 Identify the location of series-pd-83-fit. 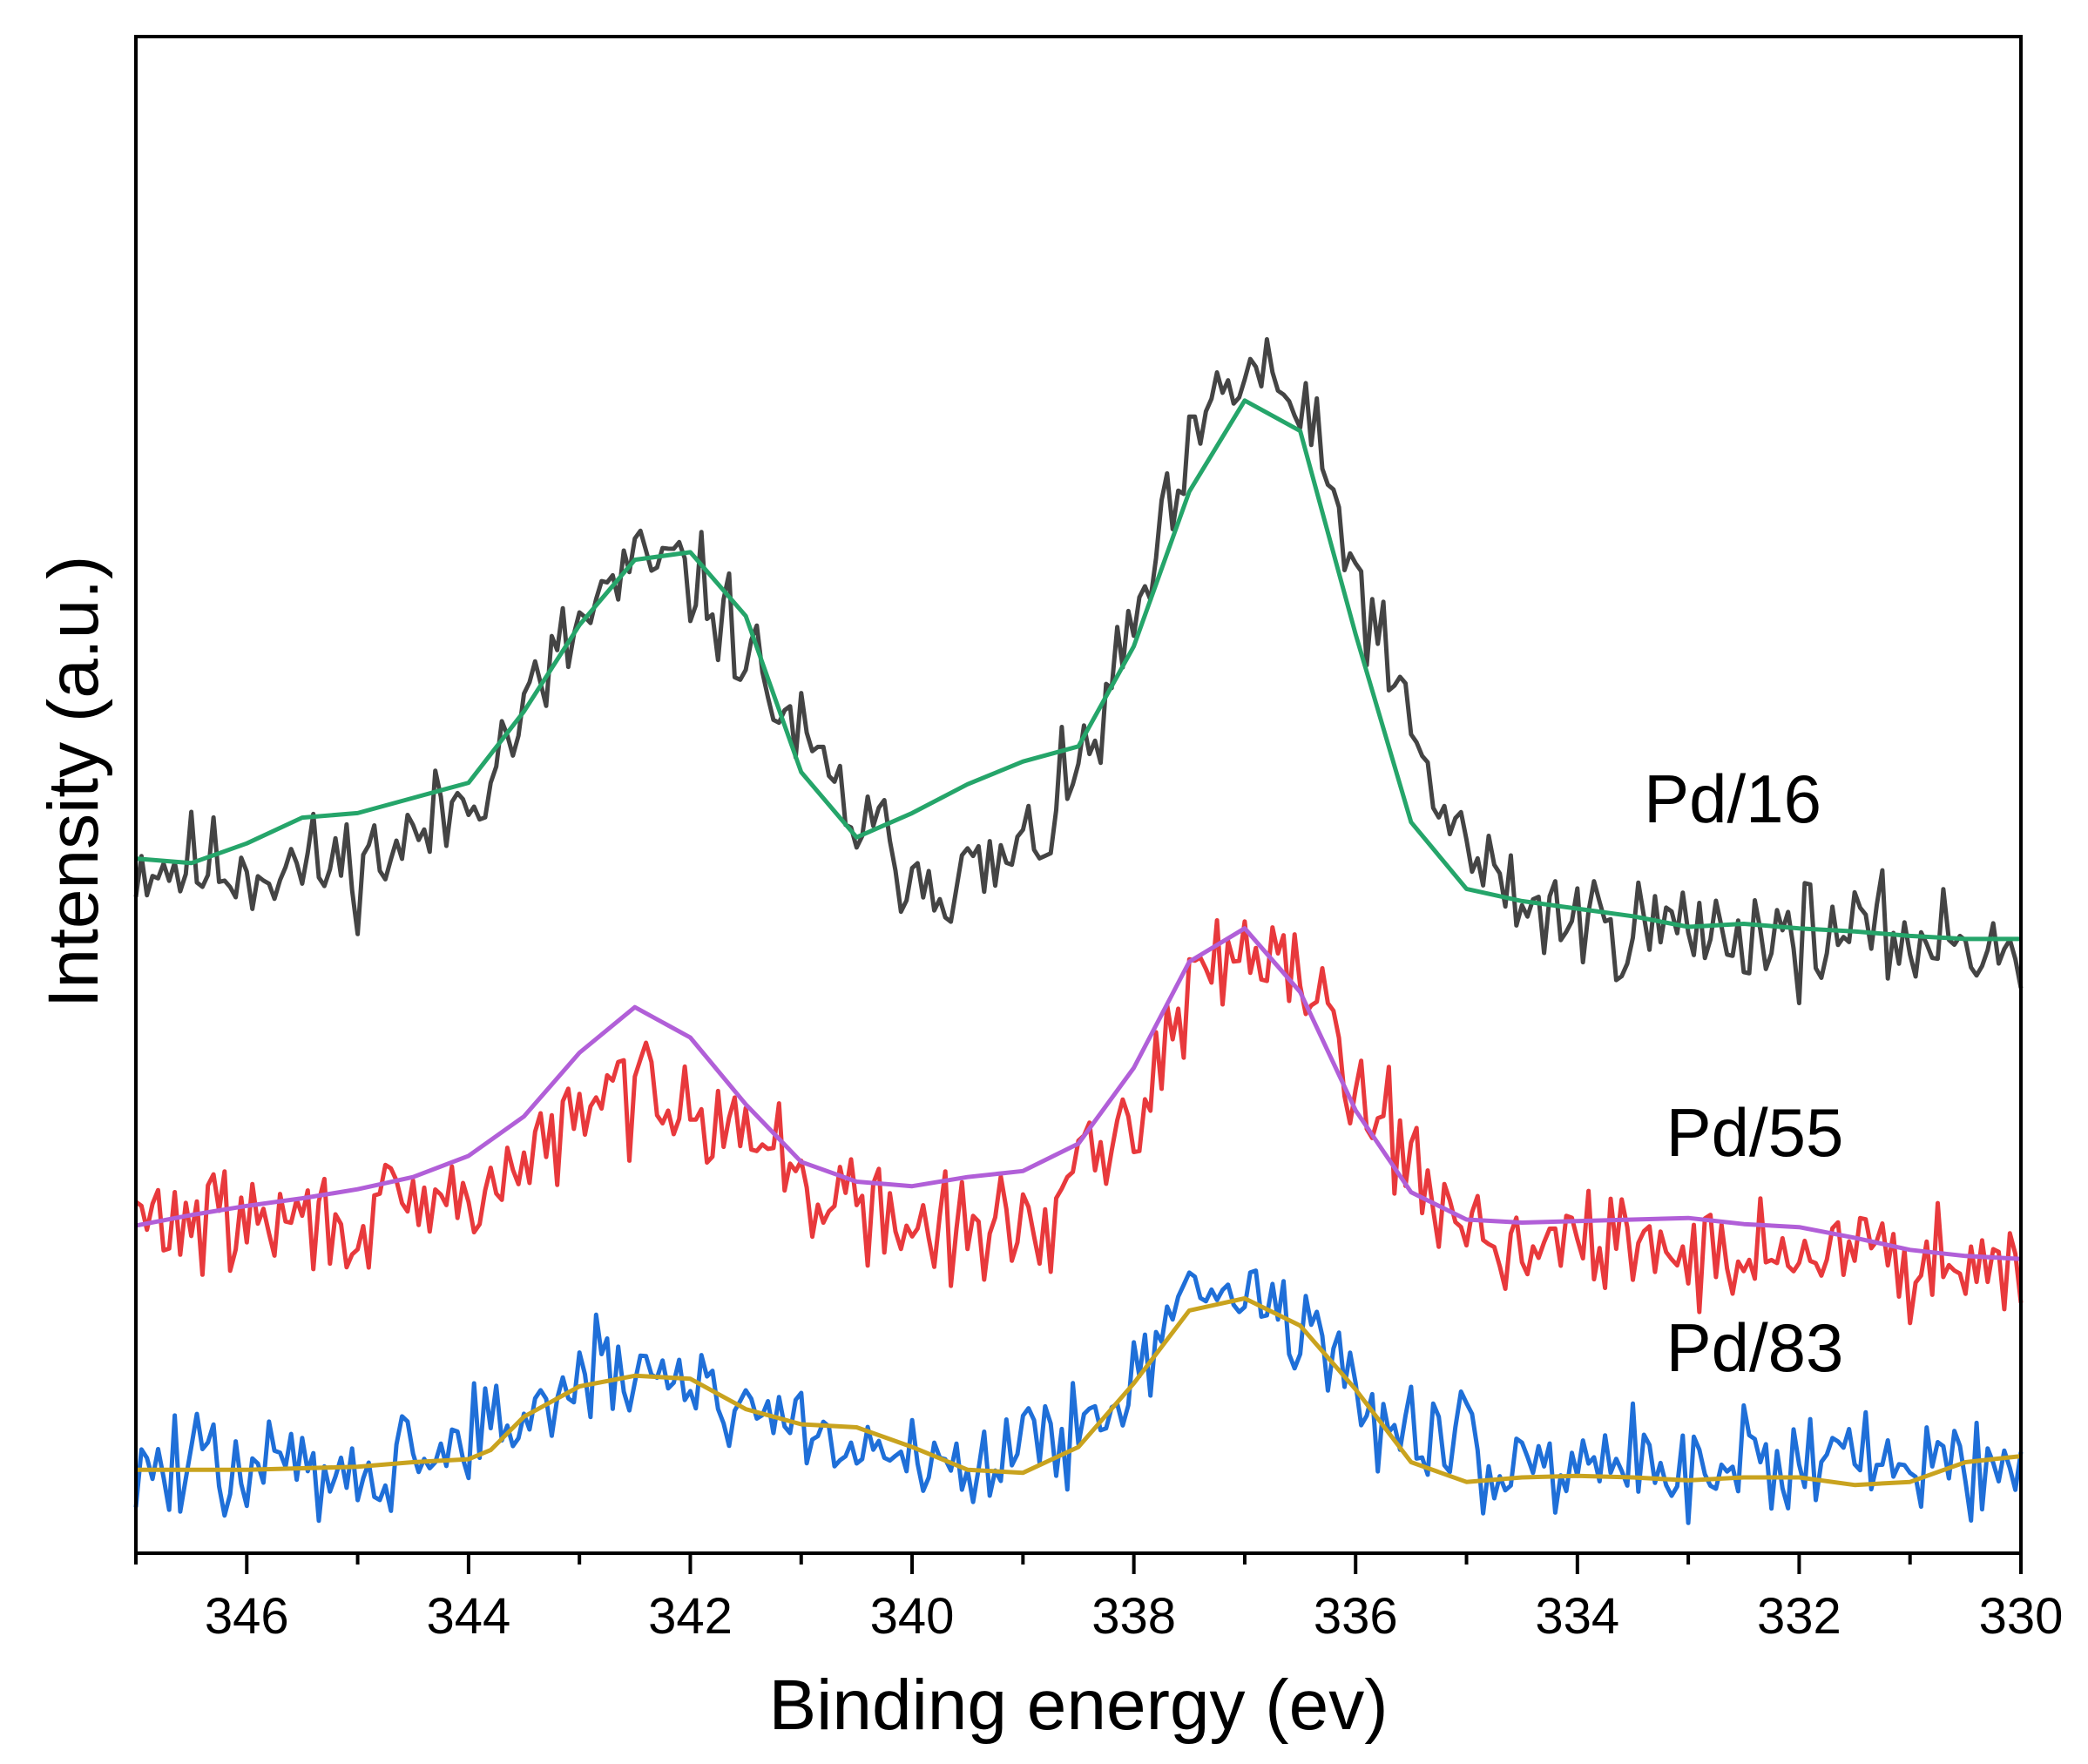
(1079, 1392).